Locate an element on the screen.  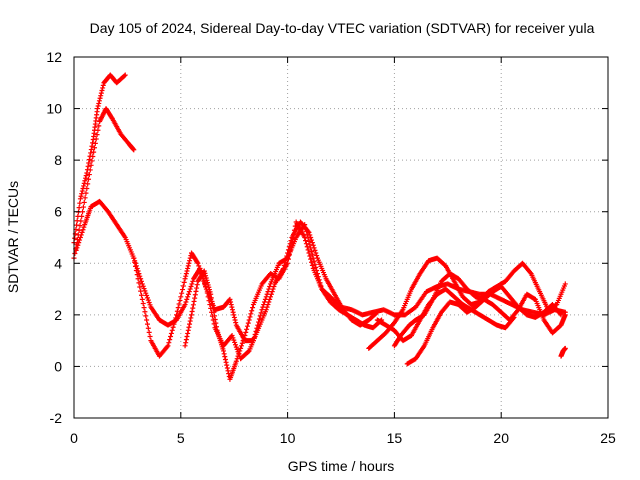
y-tick-label: 12 is located at coordinates (54, 57).